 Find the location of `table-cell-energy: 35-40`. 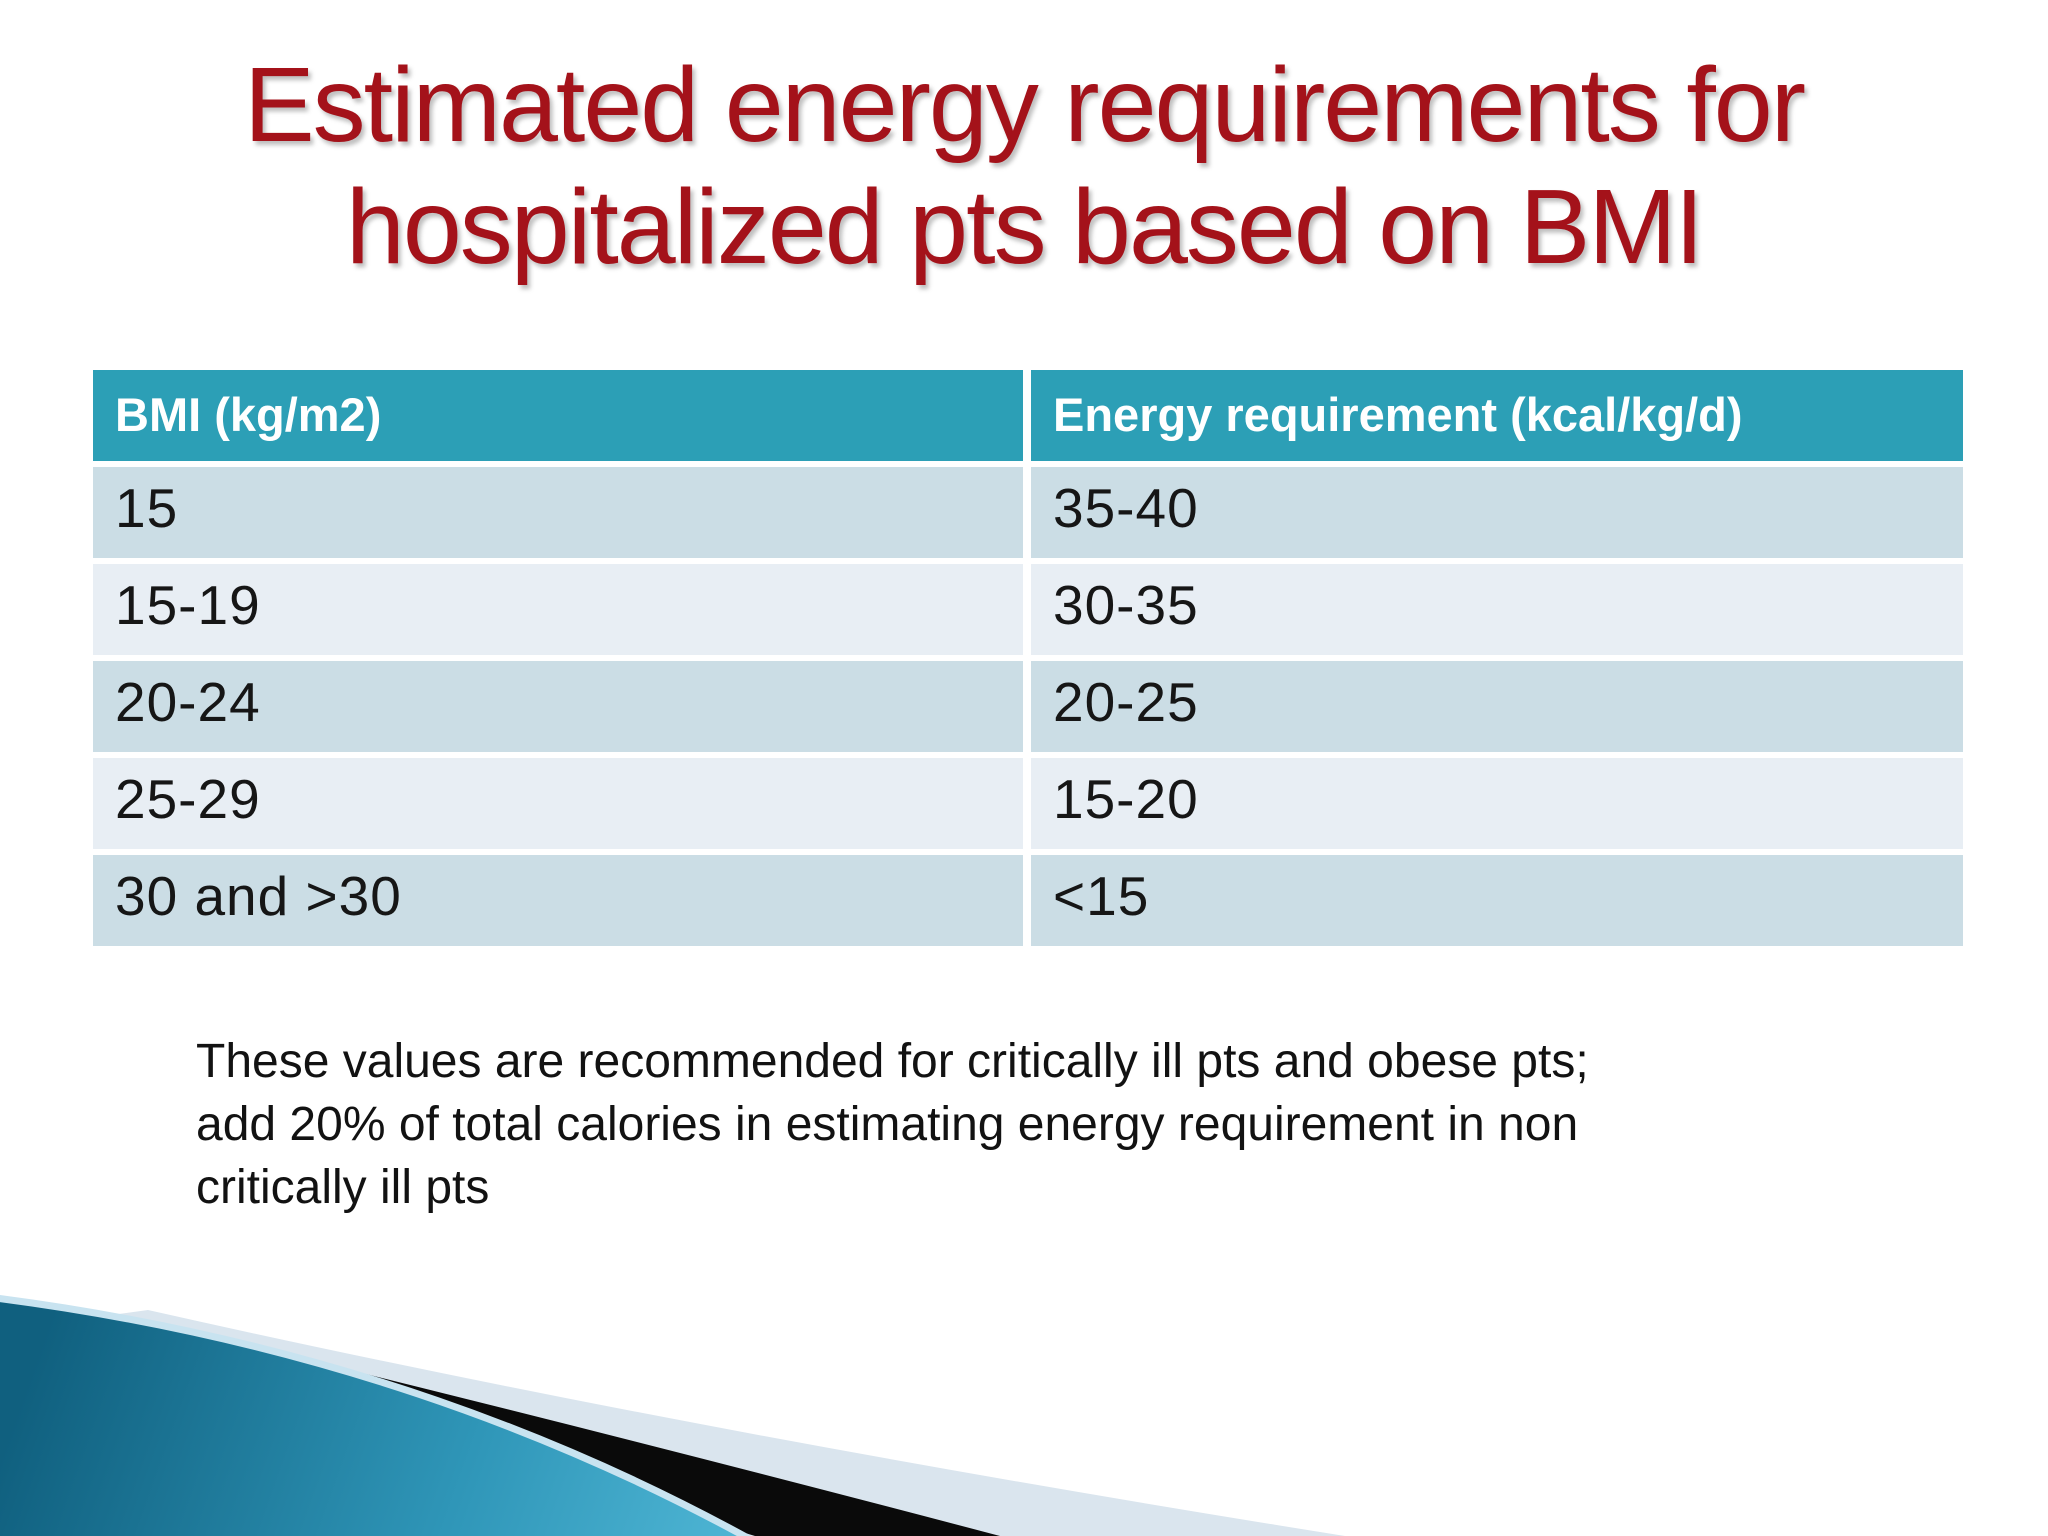

table-cell-energy: 35-40 is located at coordinates (1497, 512).